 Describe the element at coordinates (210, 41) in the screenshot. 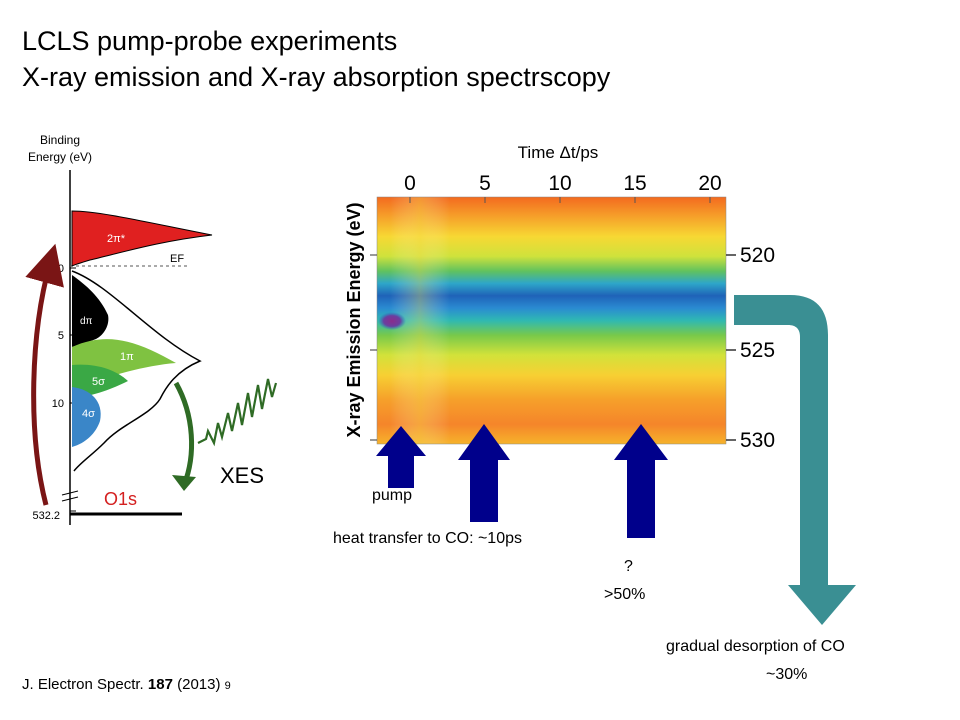

I see `title-line-1: LCLS pump-probe experiments` at that location.